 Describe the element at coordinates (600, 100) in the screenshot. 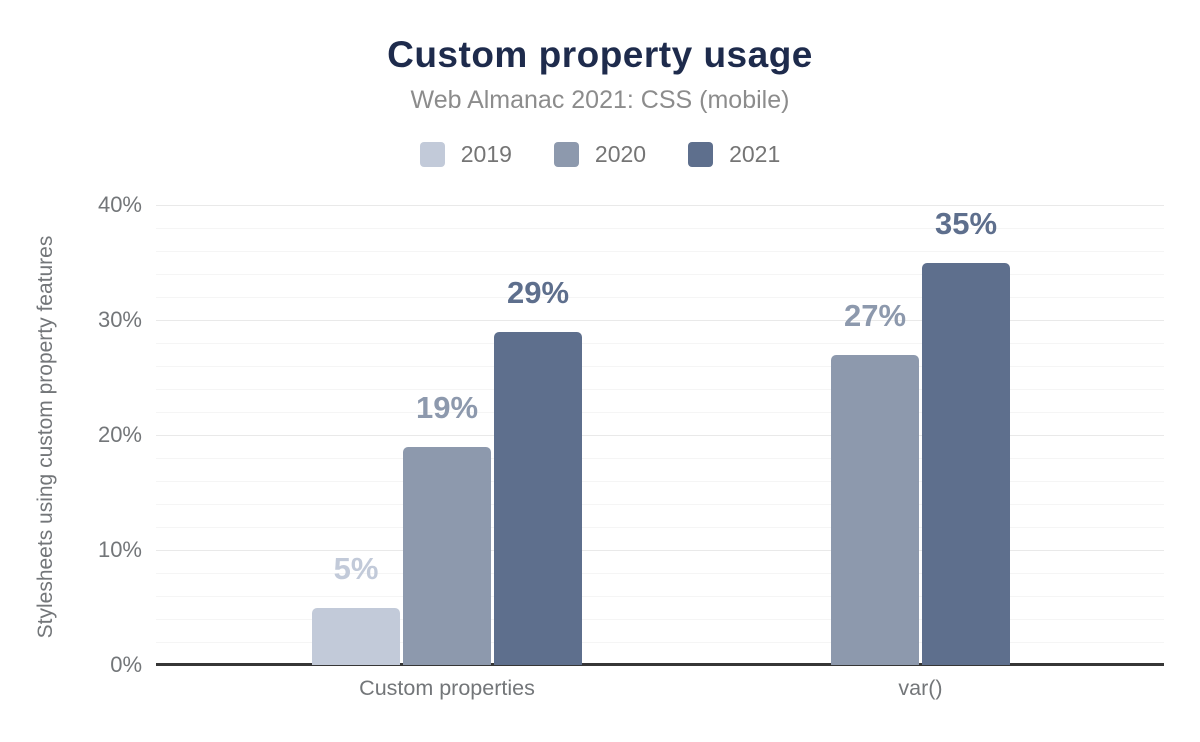

I see `chart-subtitle: Web Almanac 2021: CSS (mobile)` at that location.